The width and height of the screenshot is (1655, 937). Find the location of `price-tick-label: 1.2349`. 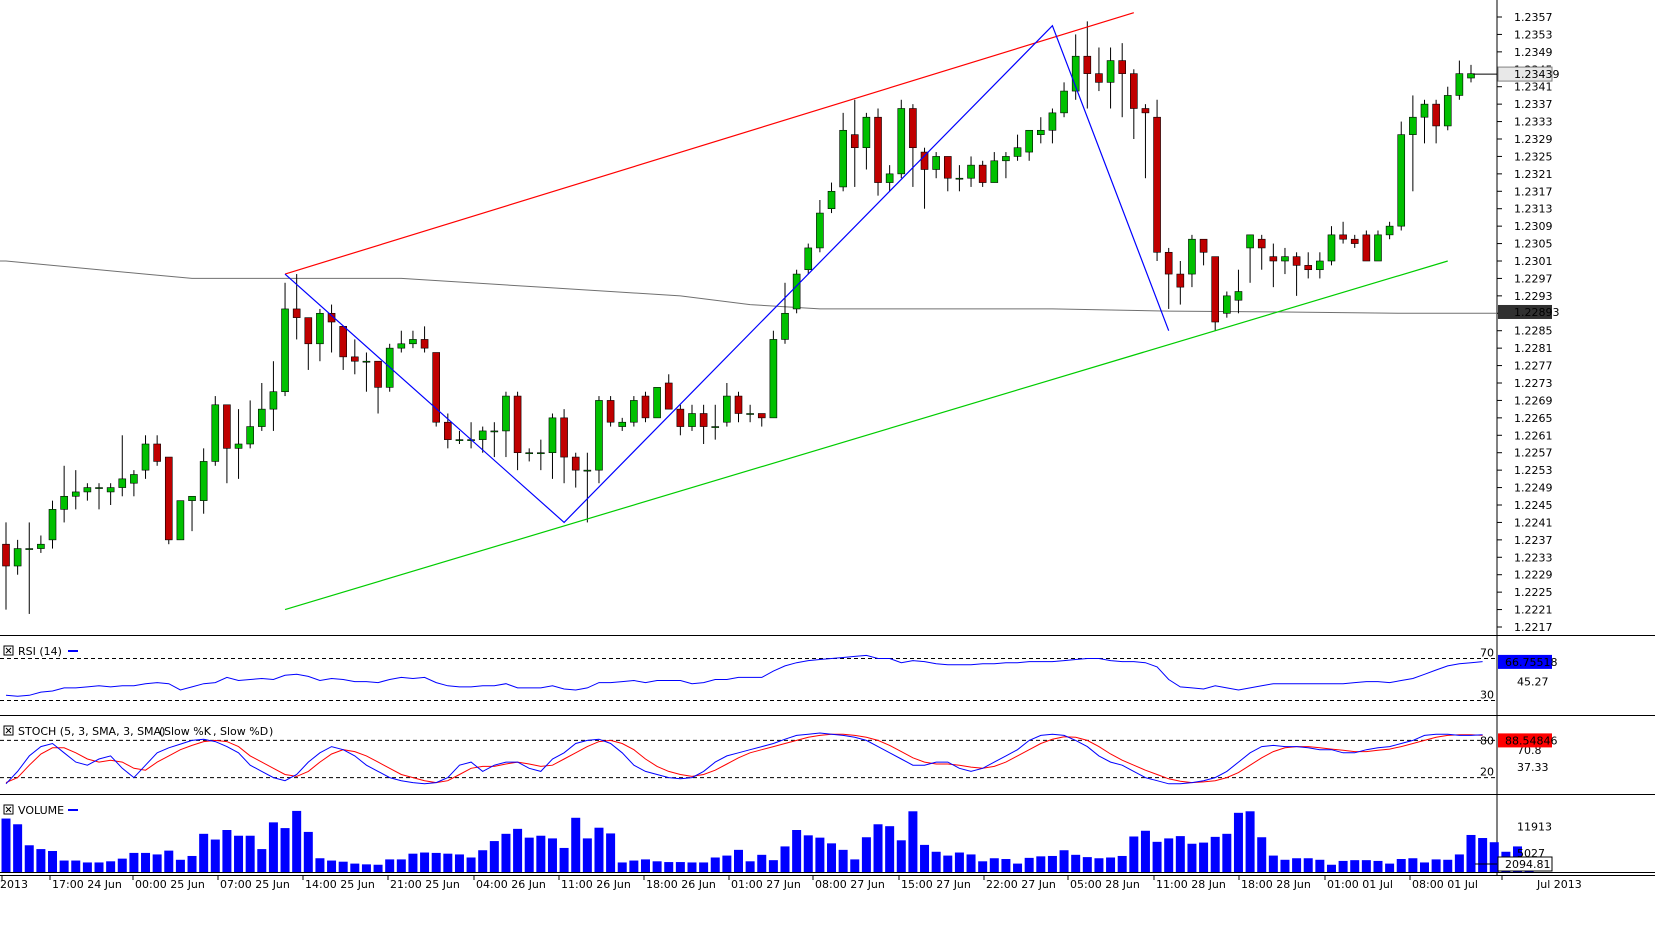

price-tick-label: 1.2349 is located at coordinates (1533, 52).